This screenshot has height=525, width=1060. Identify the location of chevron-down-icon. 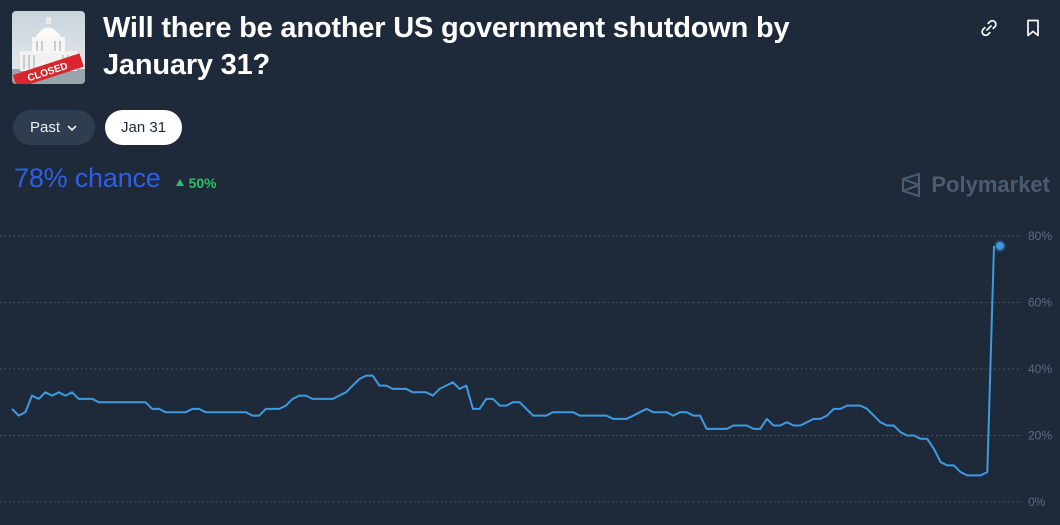
(72, 128).